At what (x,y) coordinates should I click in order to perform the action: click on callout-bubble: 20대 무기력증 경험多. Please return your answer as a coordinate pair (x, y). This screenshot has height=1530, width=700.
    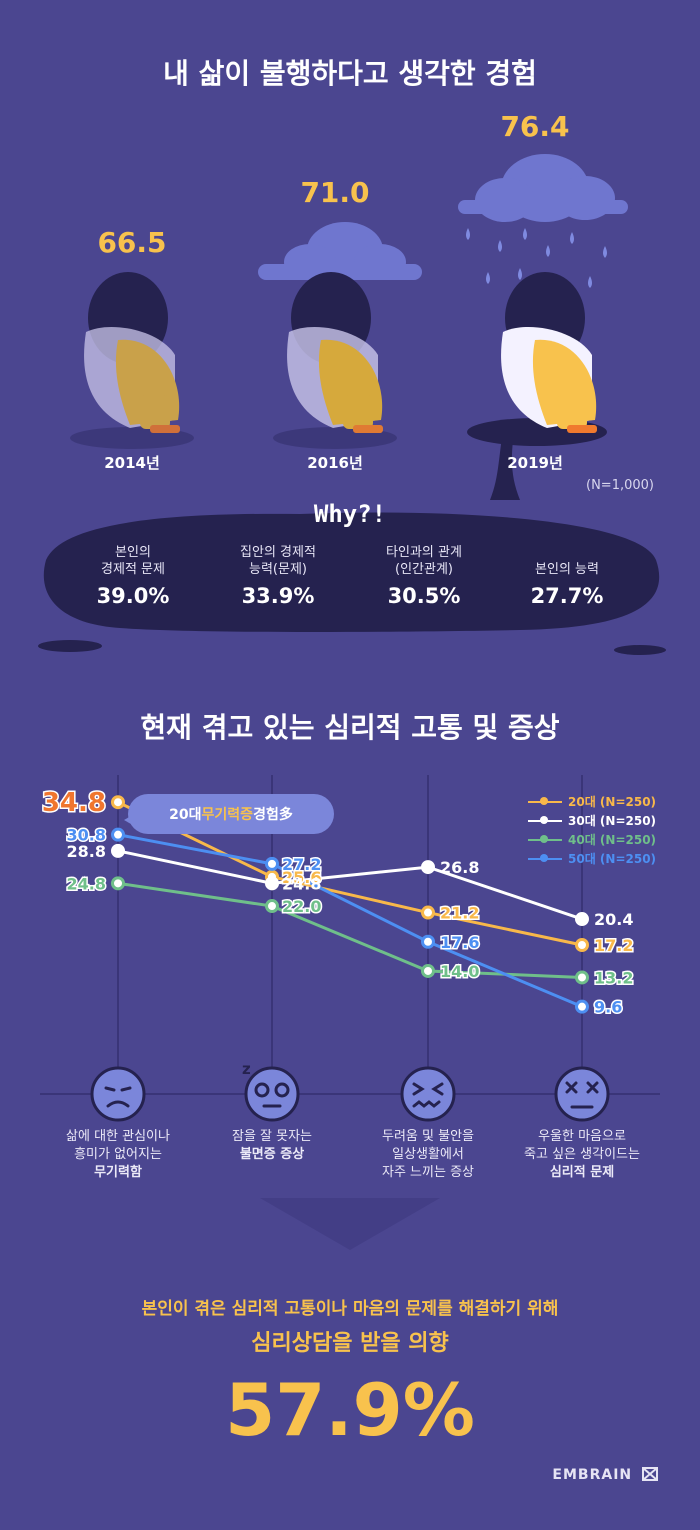
    Looking at the image, I should click on (231, 814).